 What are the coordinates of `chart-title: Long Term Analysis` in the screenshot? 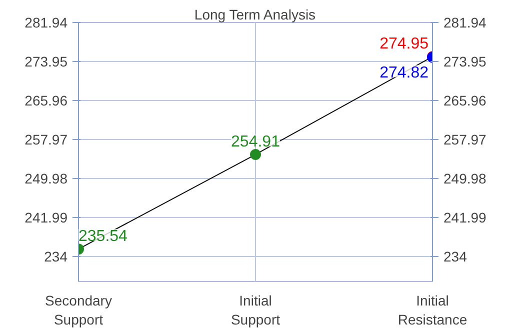 It's located at (255, 14).